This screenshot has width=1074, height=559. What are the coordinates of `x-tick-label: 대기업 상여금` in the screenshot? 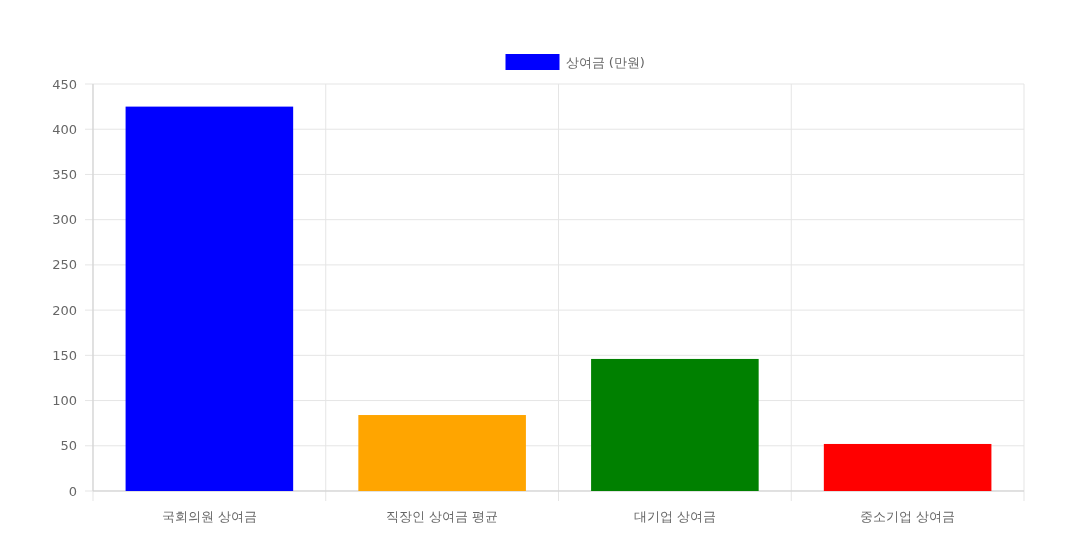 It's located at (674, 516).